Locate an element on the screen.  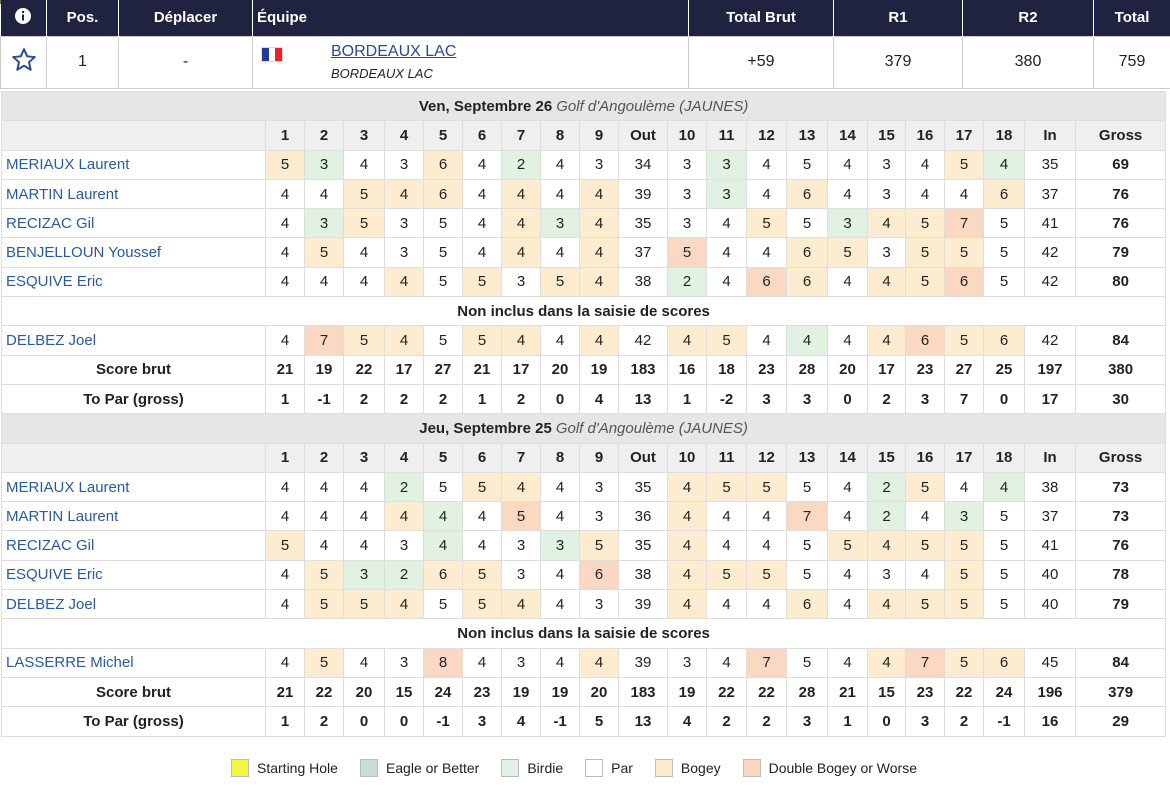
legend-swatch is located at coordinates (240, 768).